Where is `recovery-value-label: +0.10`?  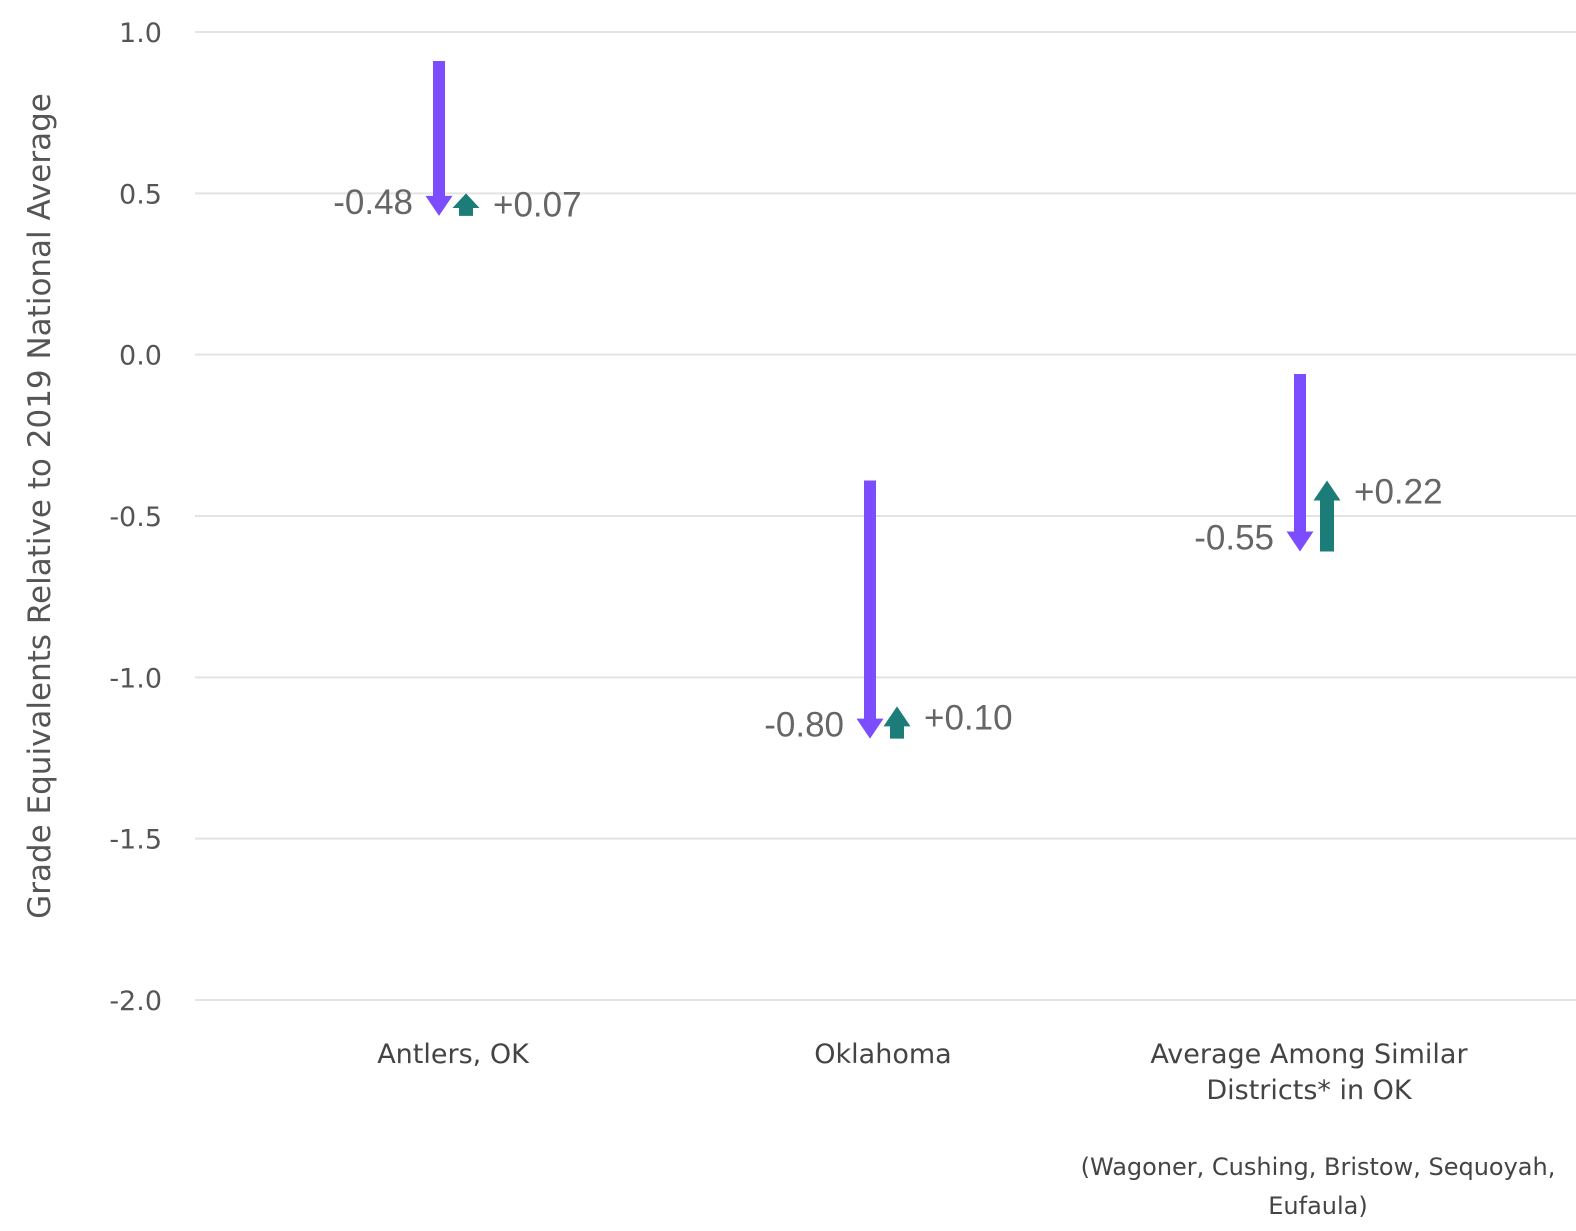 recovery-value-label: +0.10 is located at coordinates (968, 717).